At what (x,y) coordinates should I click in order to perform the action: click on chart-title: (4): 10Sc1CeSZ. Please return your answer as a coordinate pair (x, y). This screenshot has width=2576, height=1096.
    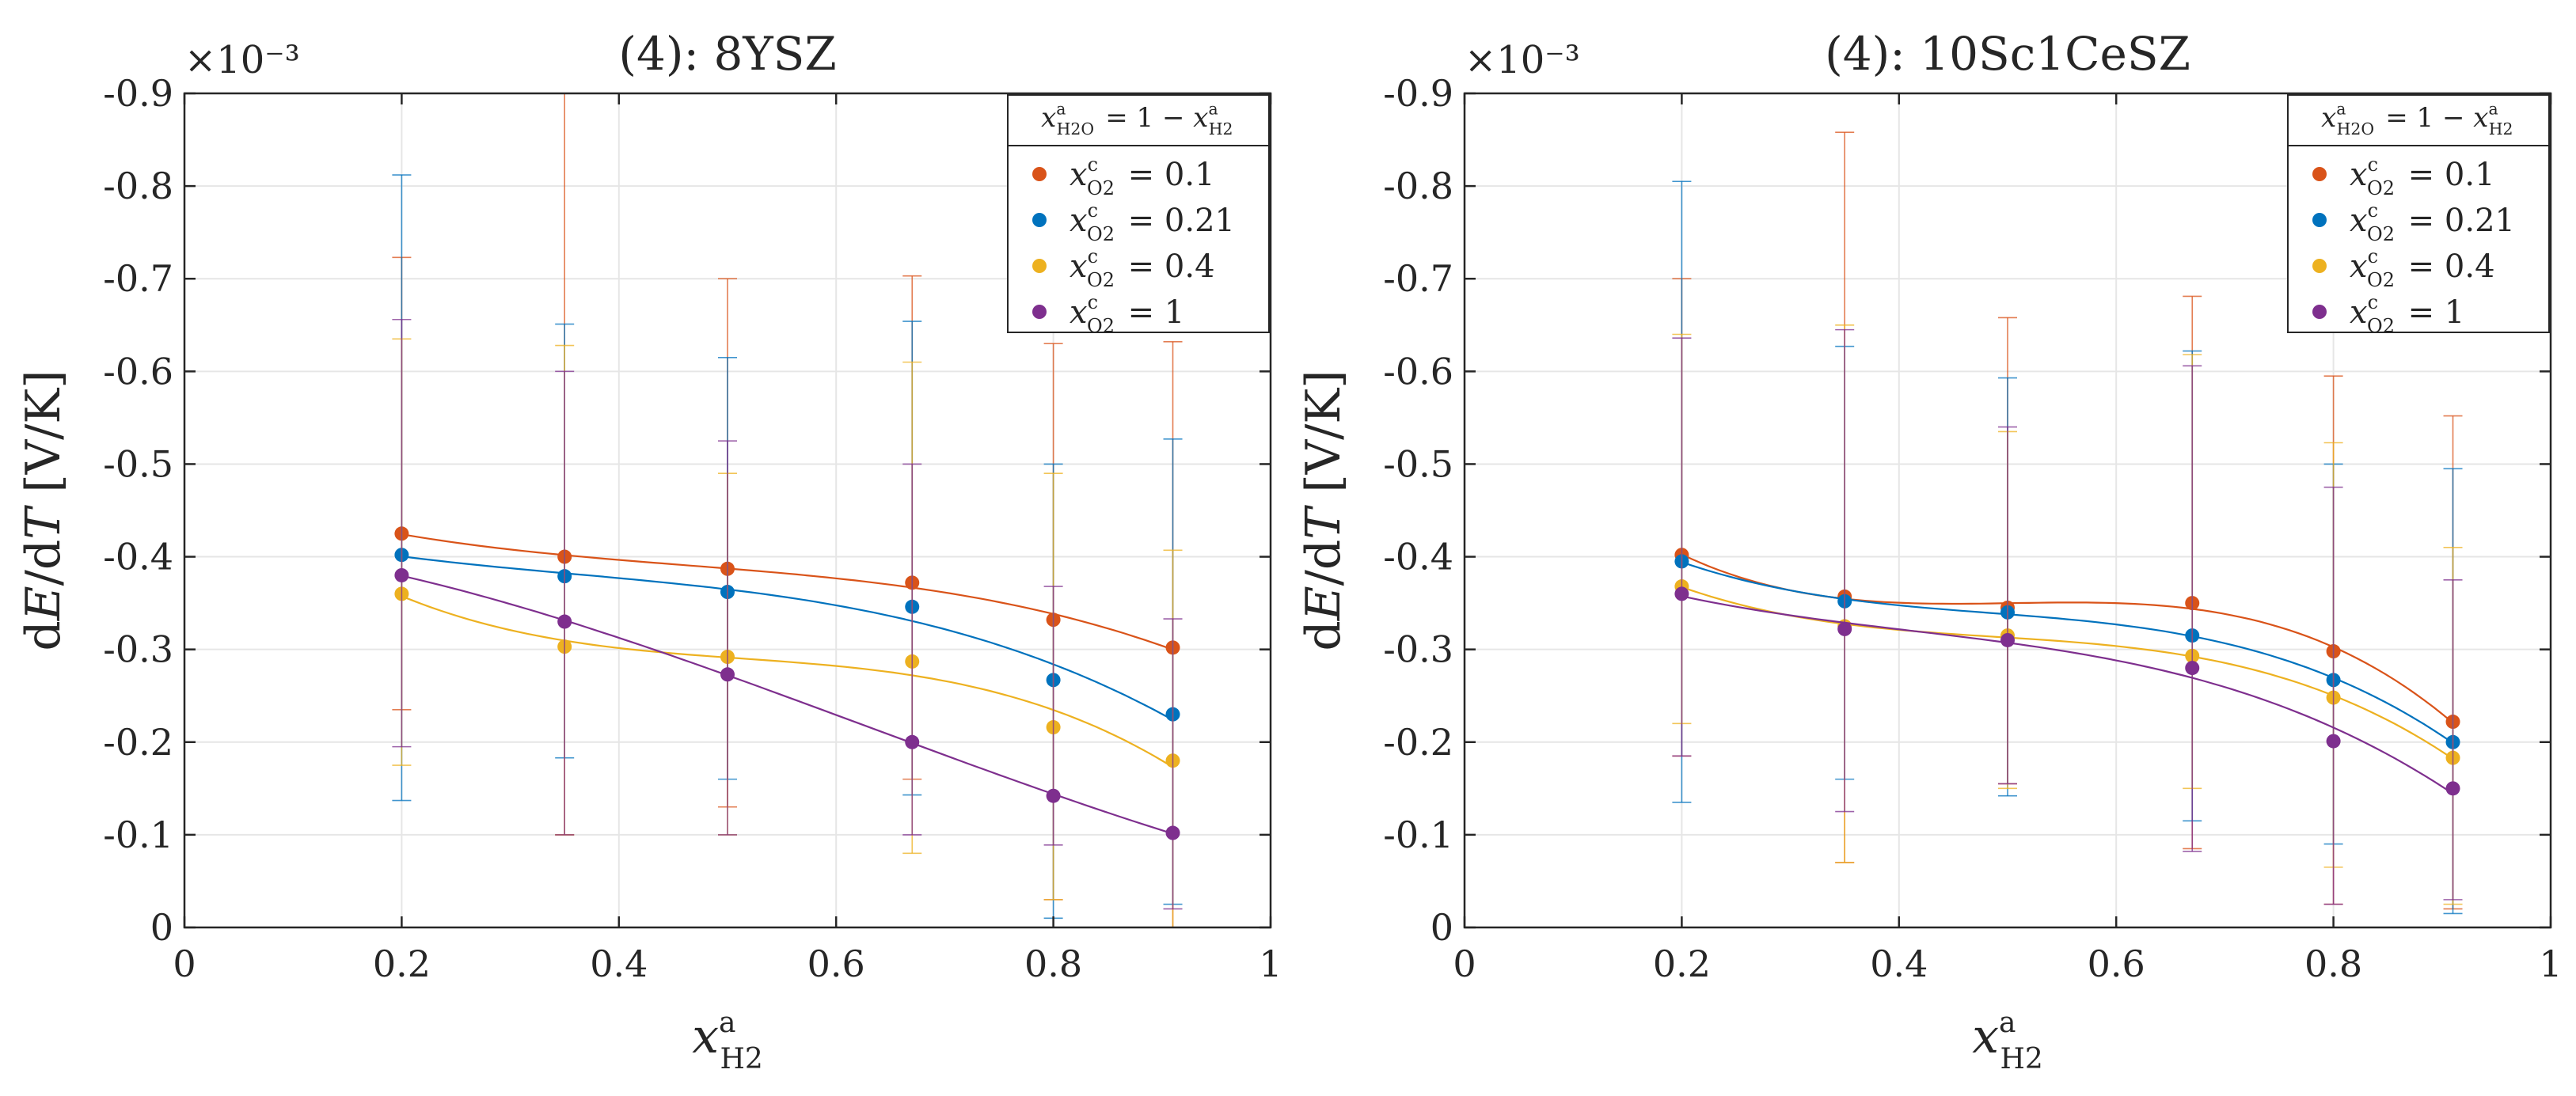
    Looking at the image, I should click on (2007, 54).